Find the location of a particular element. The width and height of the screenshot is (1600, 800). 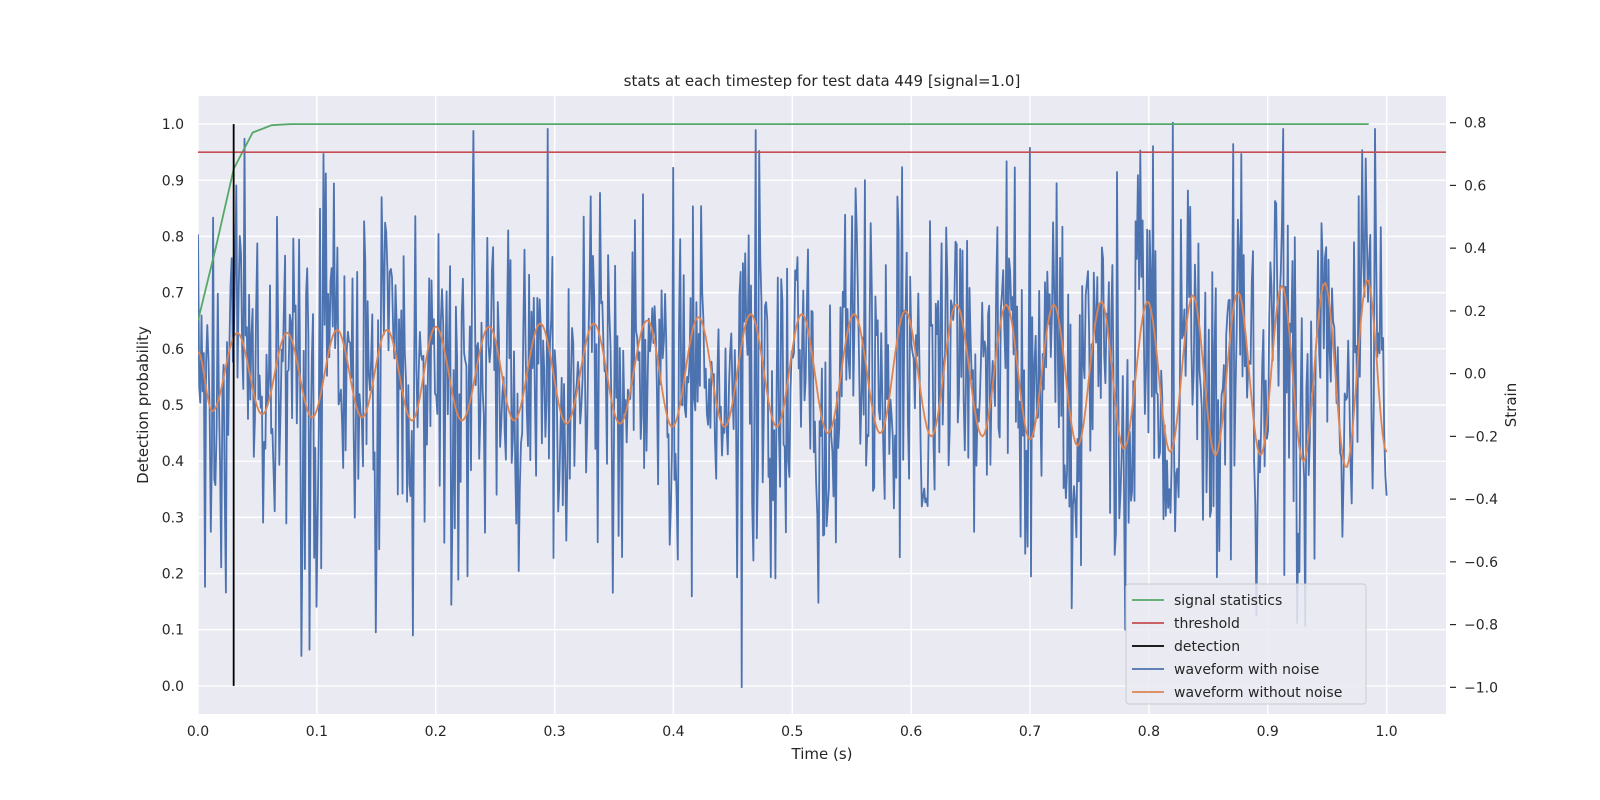

y-right-tick-label-0-0: 0.0 is located at coordinates (1475, 375).